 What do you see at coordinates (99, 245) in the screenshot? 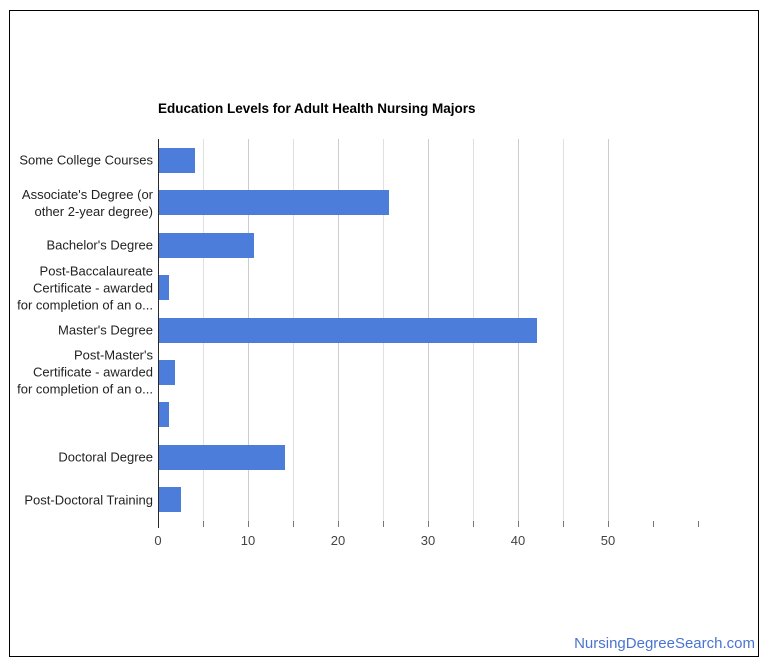
I see `category-label-line: Bachelor's Degree` at bounding box center [99, 245].